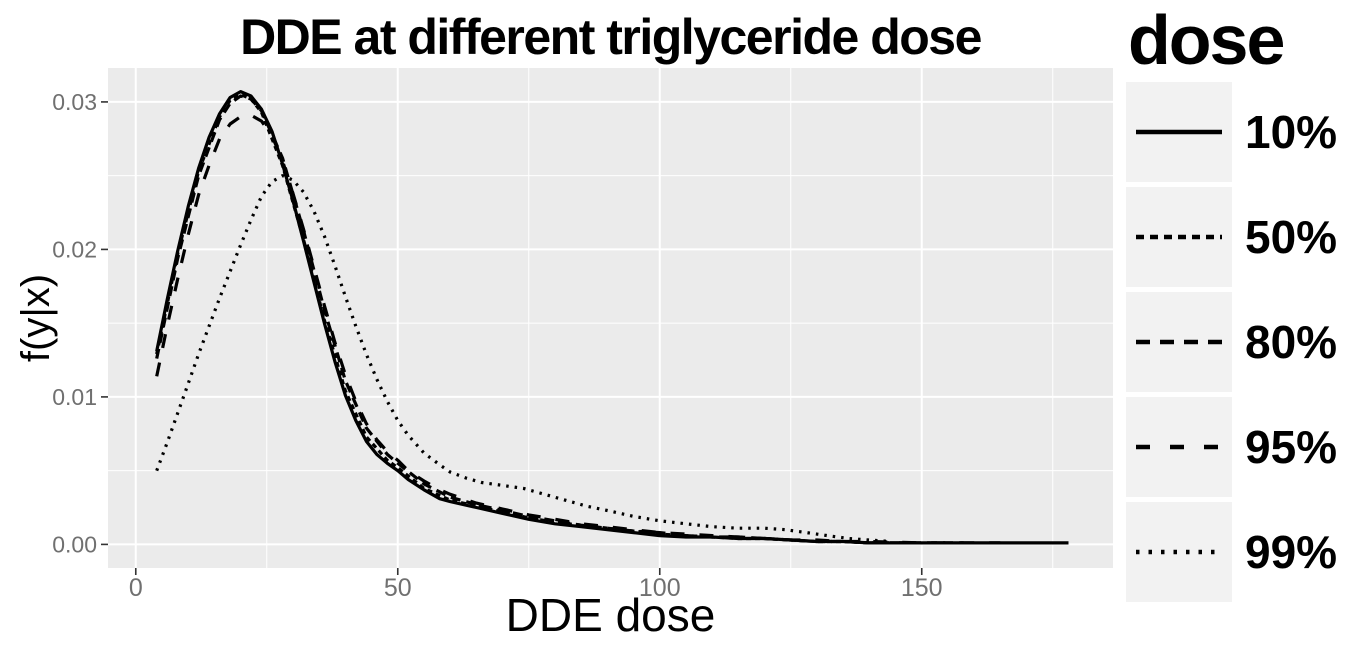 The height and width of the screenshot is (651, 1366). I want to click on legend-key-short-dash-line, so click(1179, 237).